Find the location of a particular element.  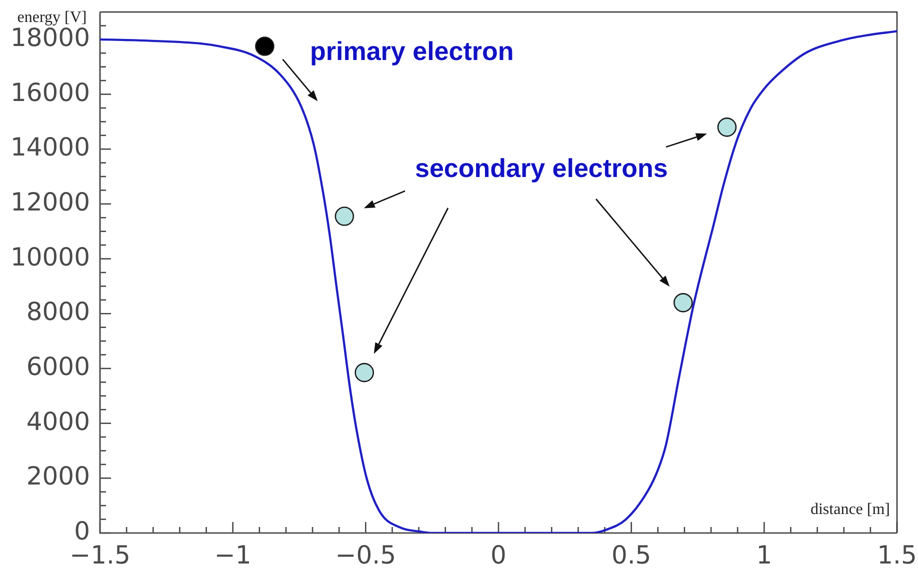

y-axis-title: energy [V] is located at coordinates (52, 17).